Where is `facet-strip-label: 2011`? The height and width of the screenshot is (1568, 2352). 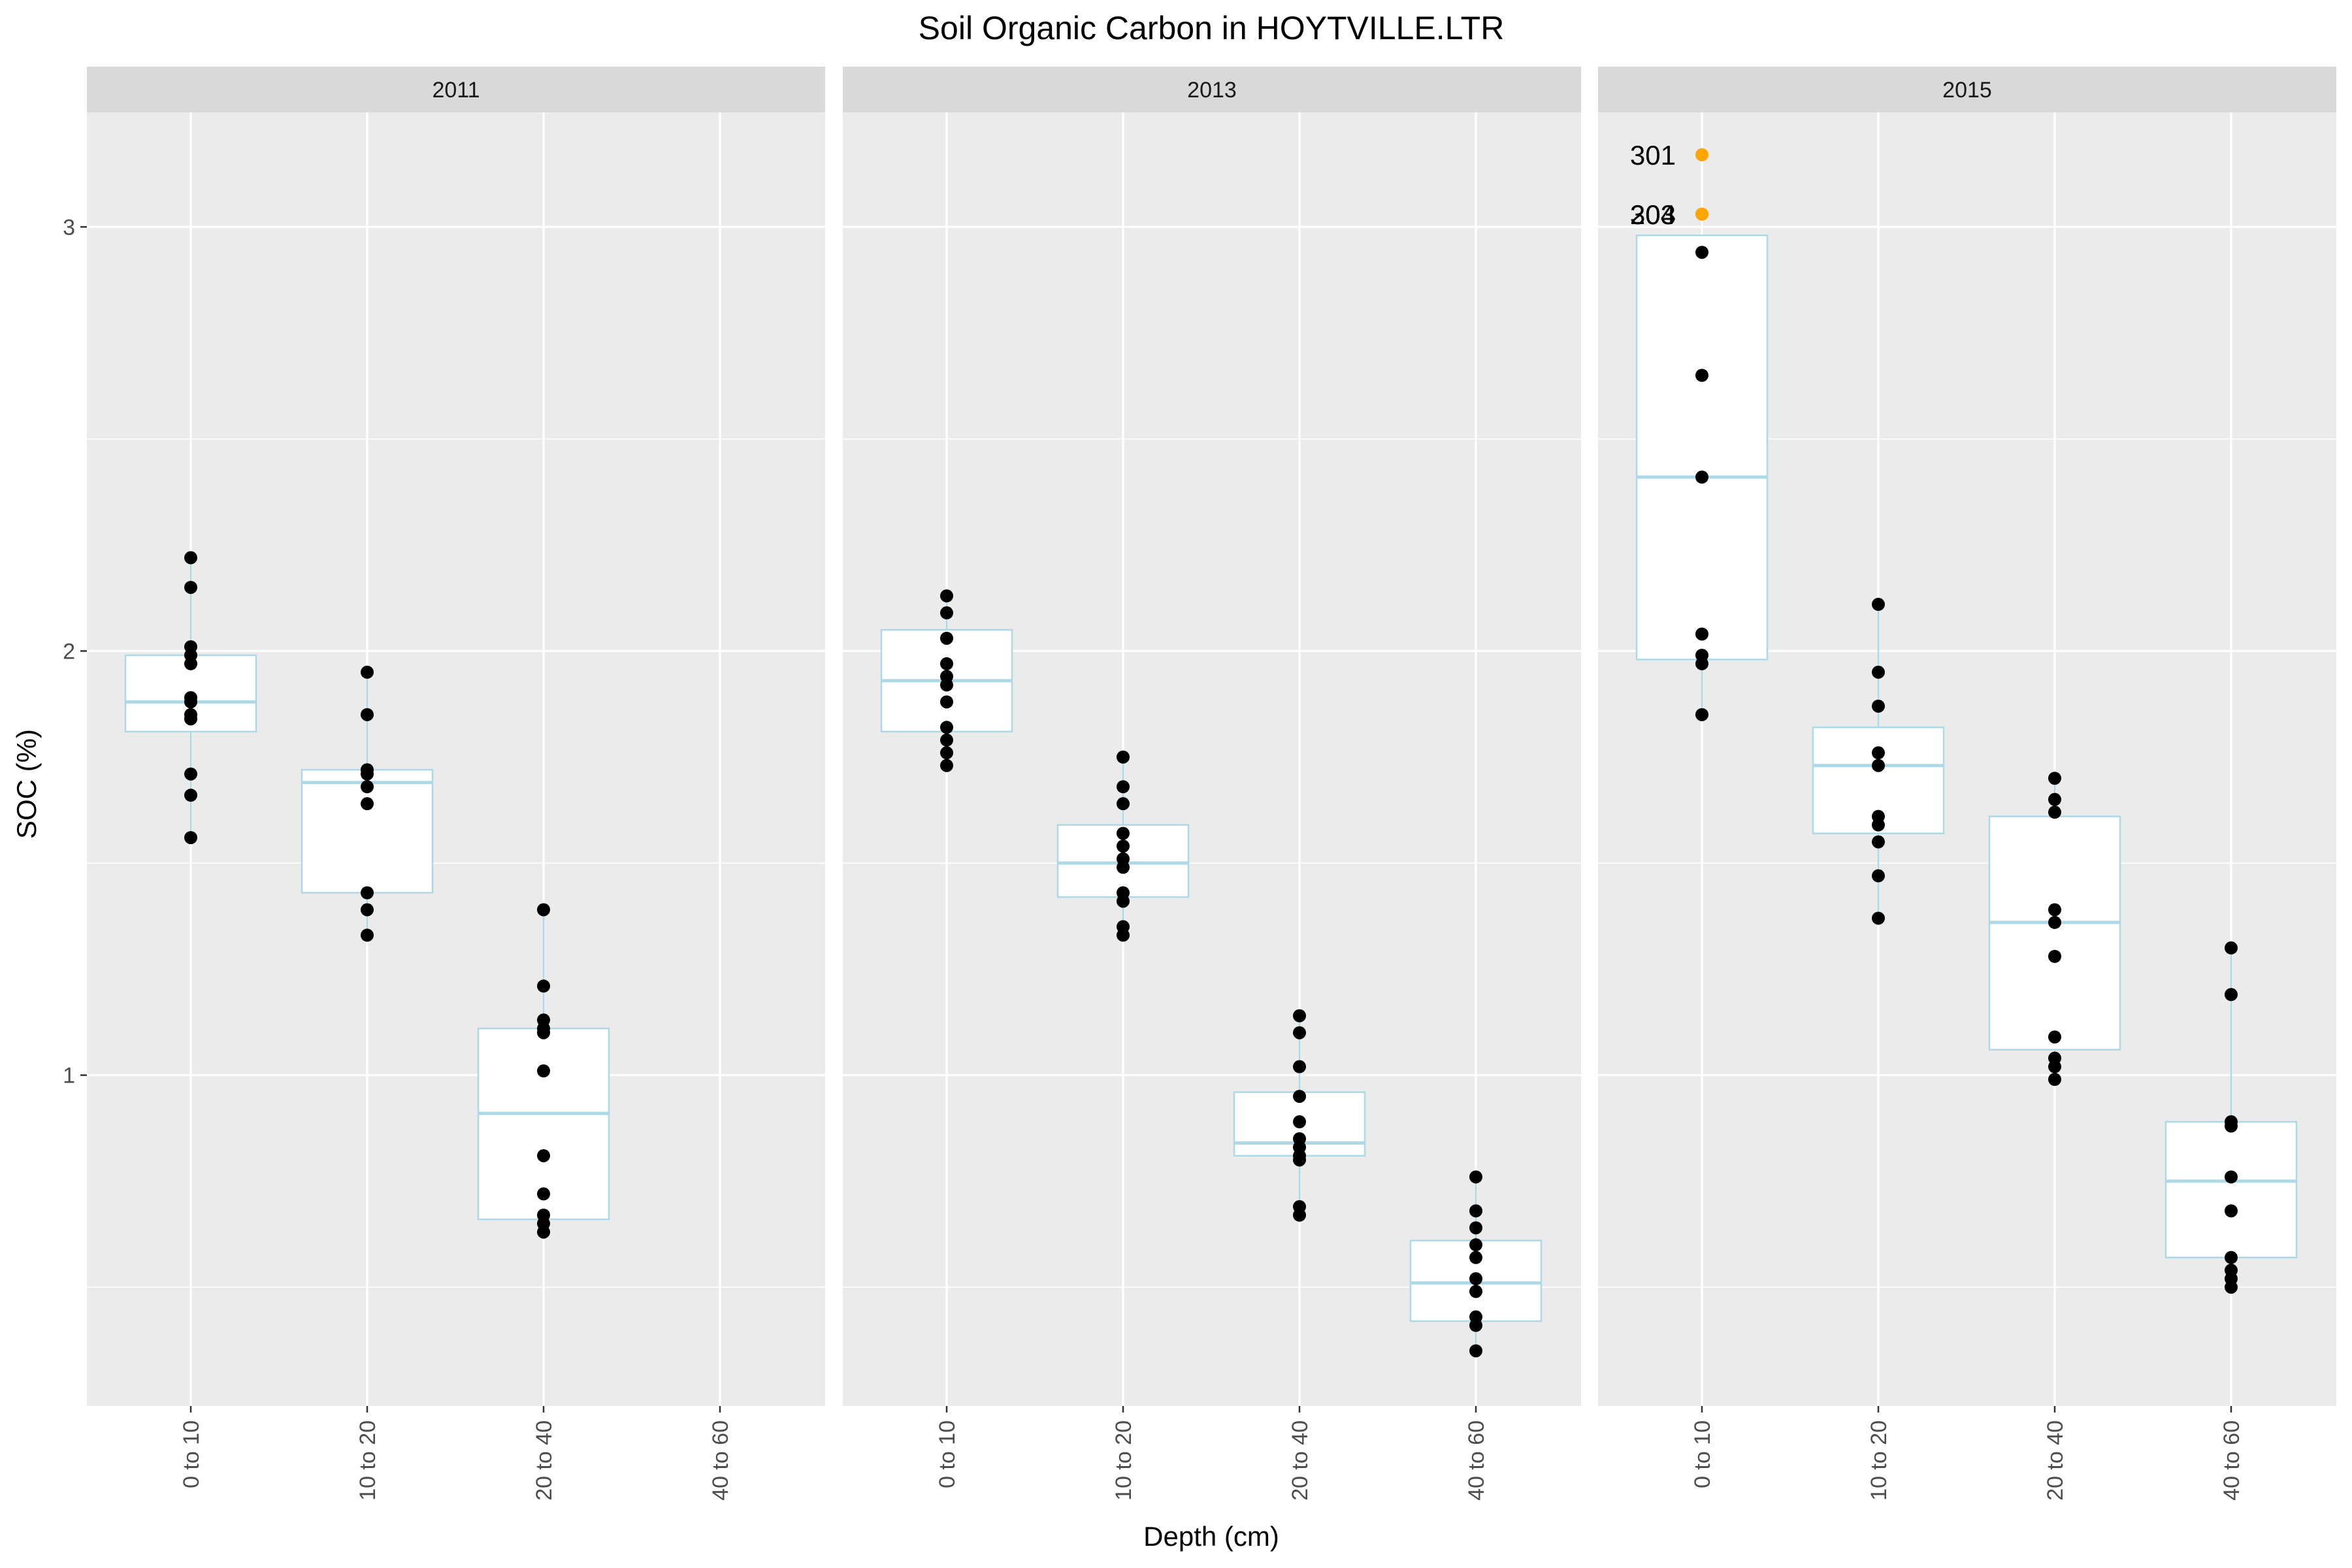
facet-strip-label: 2011 is located at coordinates (456, 90).